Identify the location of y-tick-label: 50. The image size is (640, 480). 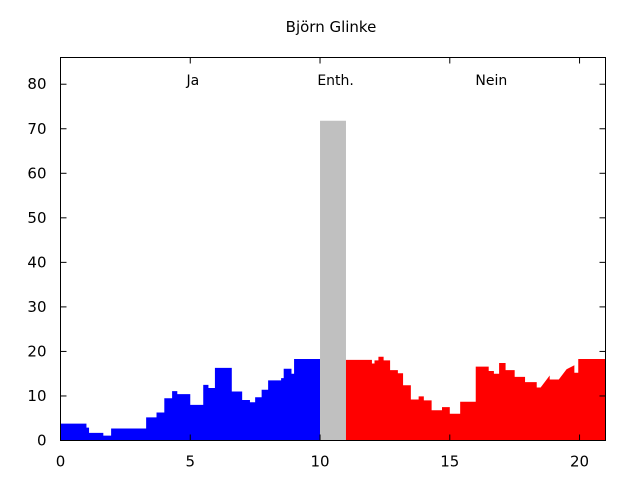
(36, 218).